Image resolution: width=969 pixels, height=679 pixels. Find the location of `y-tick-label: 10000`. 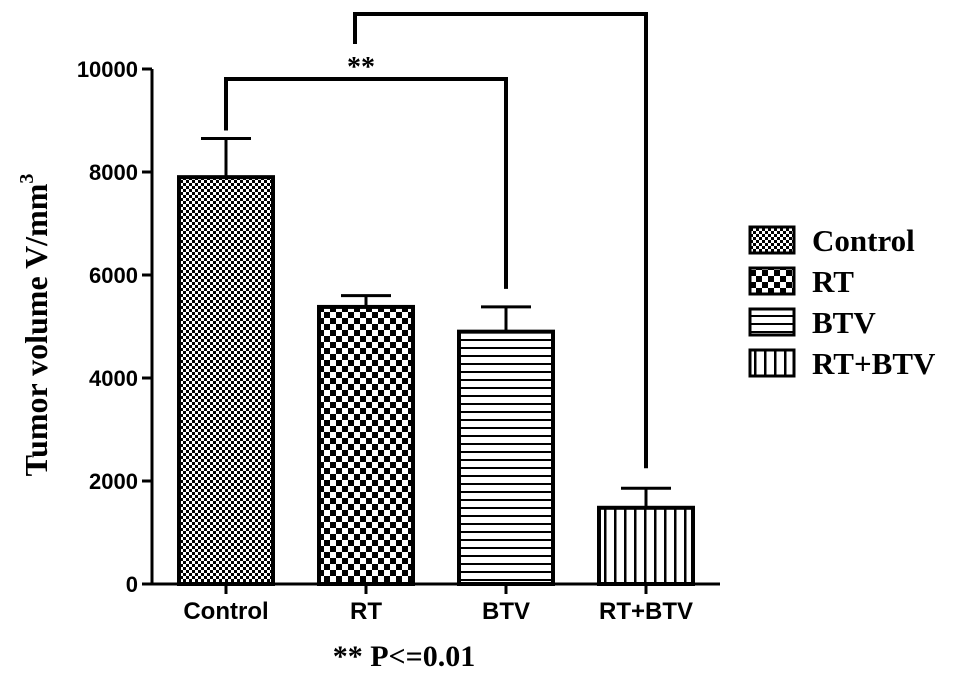

y-tick-label: 10000 is located at coordinates (107, 69).